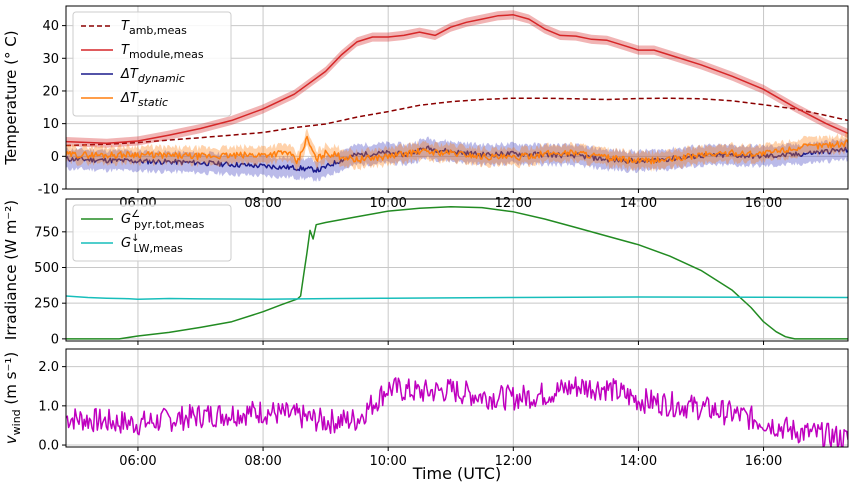  I want to click on y-tick-label: 30, so click(50, 59).